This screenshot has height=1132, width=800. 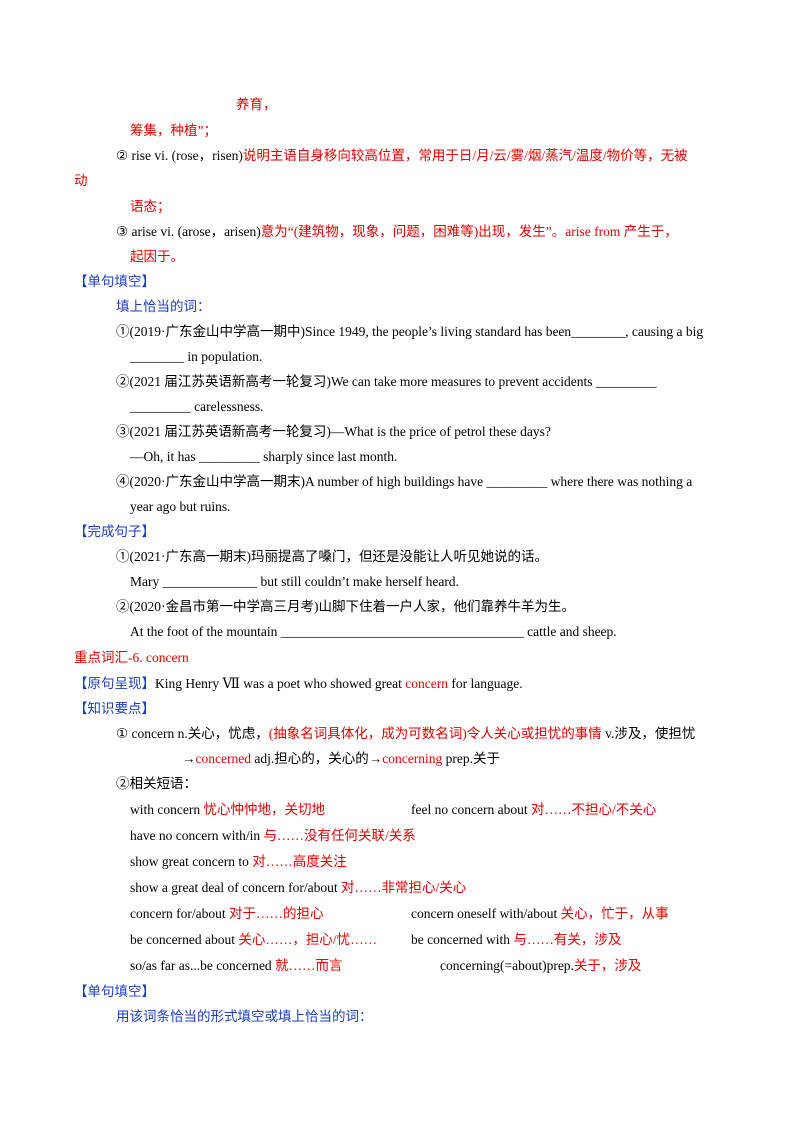 I want to click on phrase-item: concern for/about 对于……的担心, so click(x=226, y=914).